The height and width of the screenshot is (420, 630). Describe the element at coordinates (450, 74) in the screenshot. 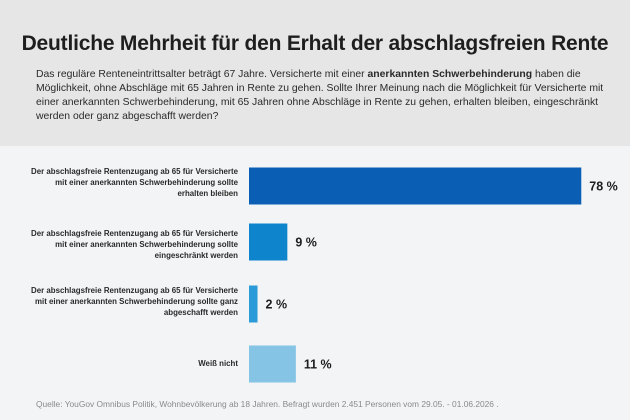

I see `question-text-bold: anerkannten Schwerbehinderung` at that location.